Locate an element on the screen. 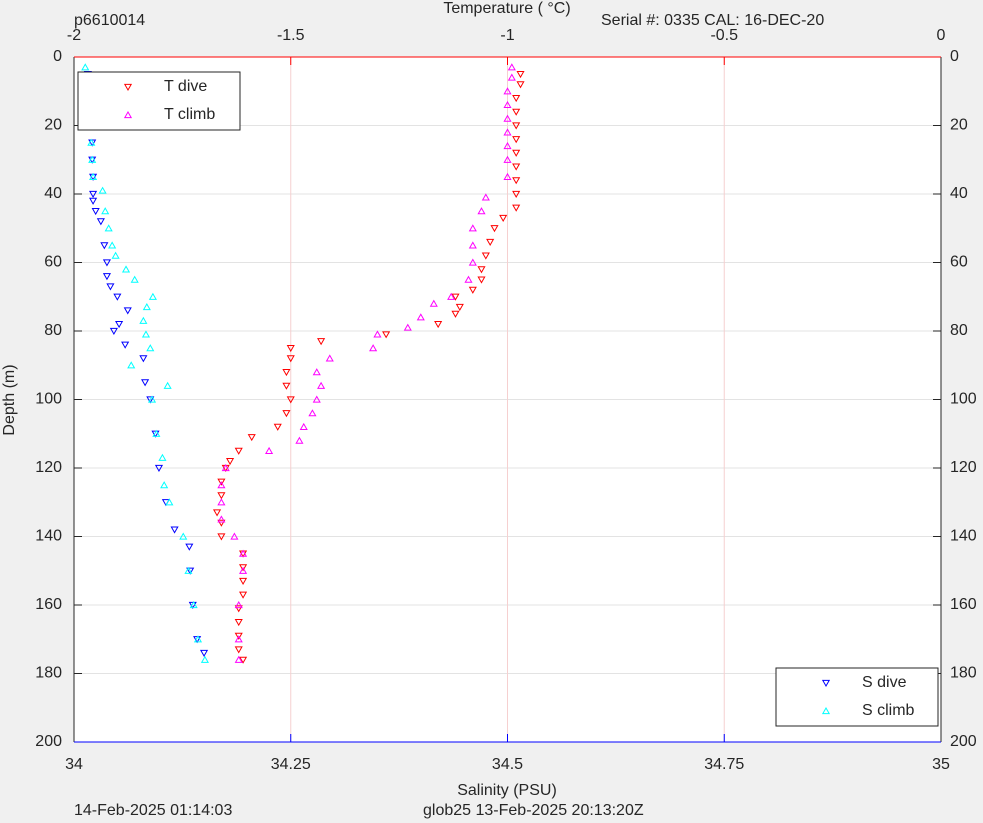  x-tick-label: 34.25 is located at coordinates (291, 764).